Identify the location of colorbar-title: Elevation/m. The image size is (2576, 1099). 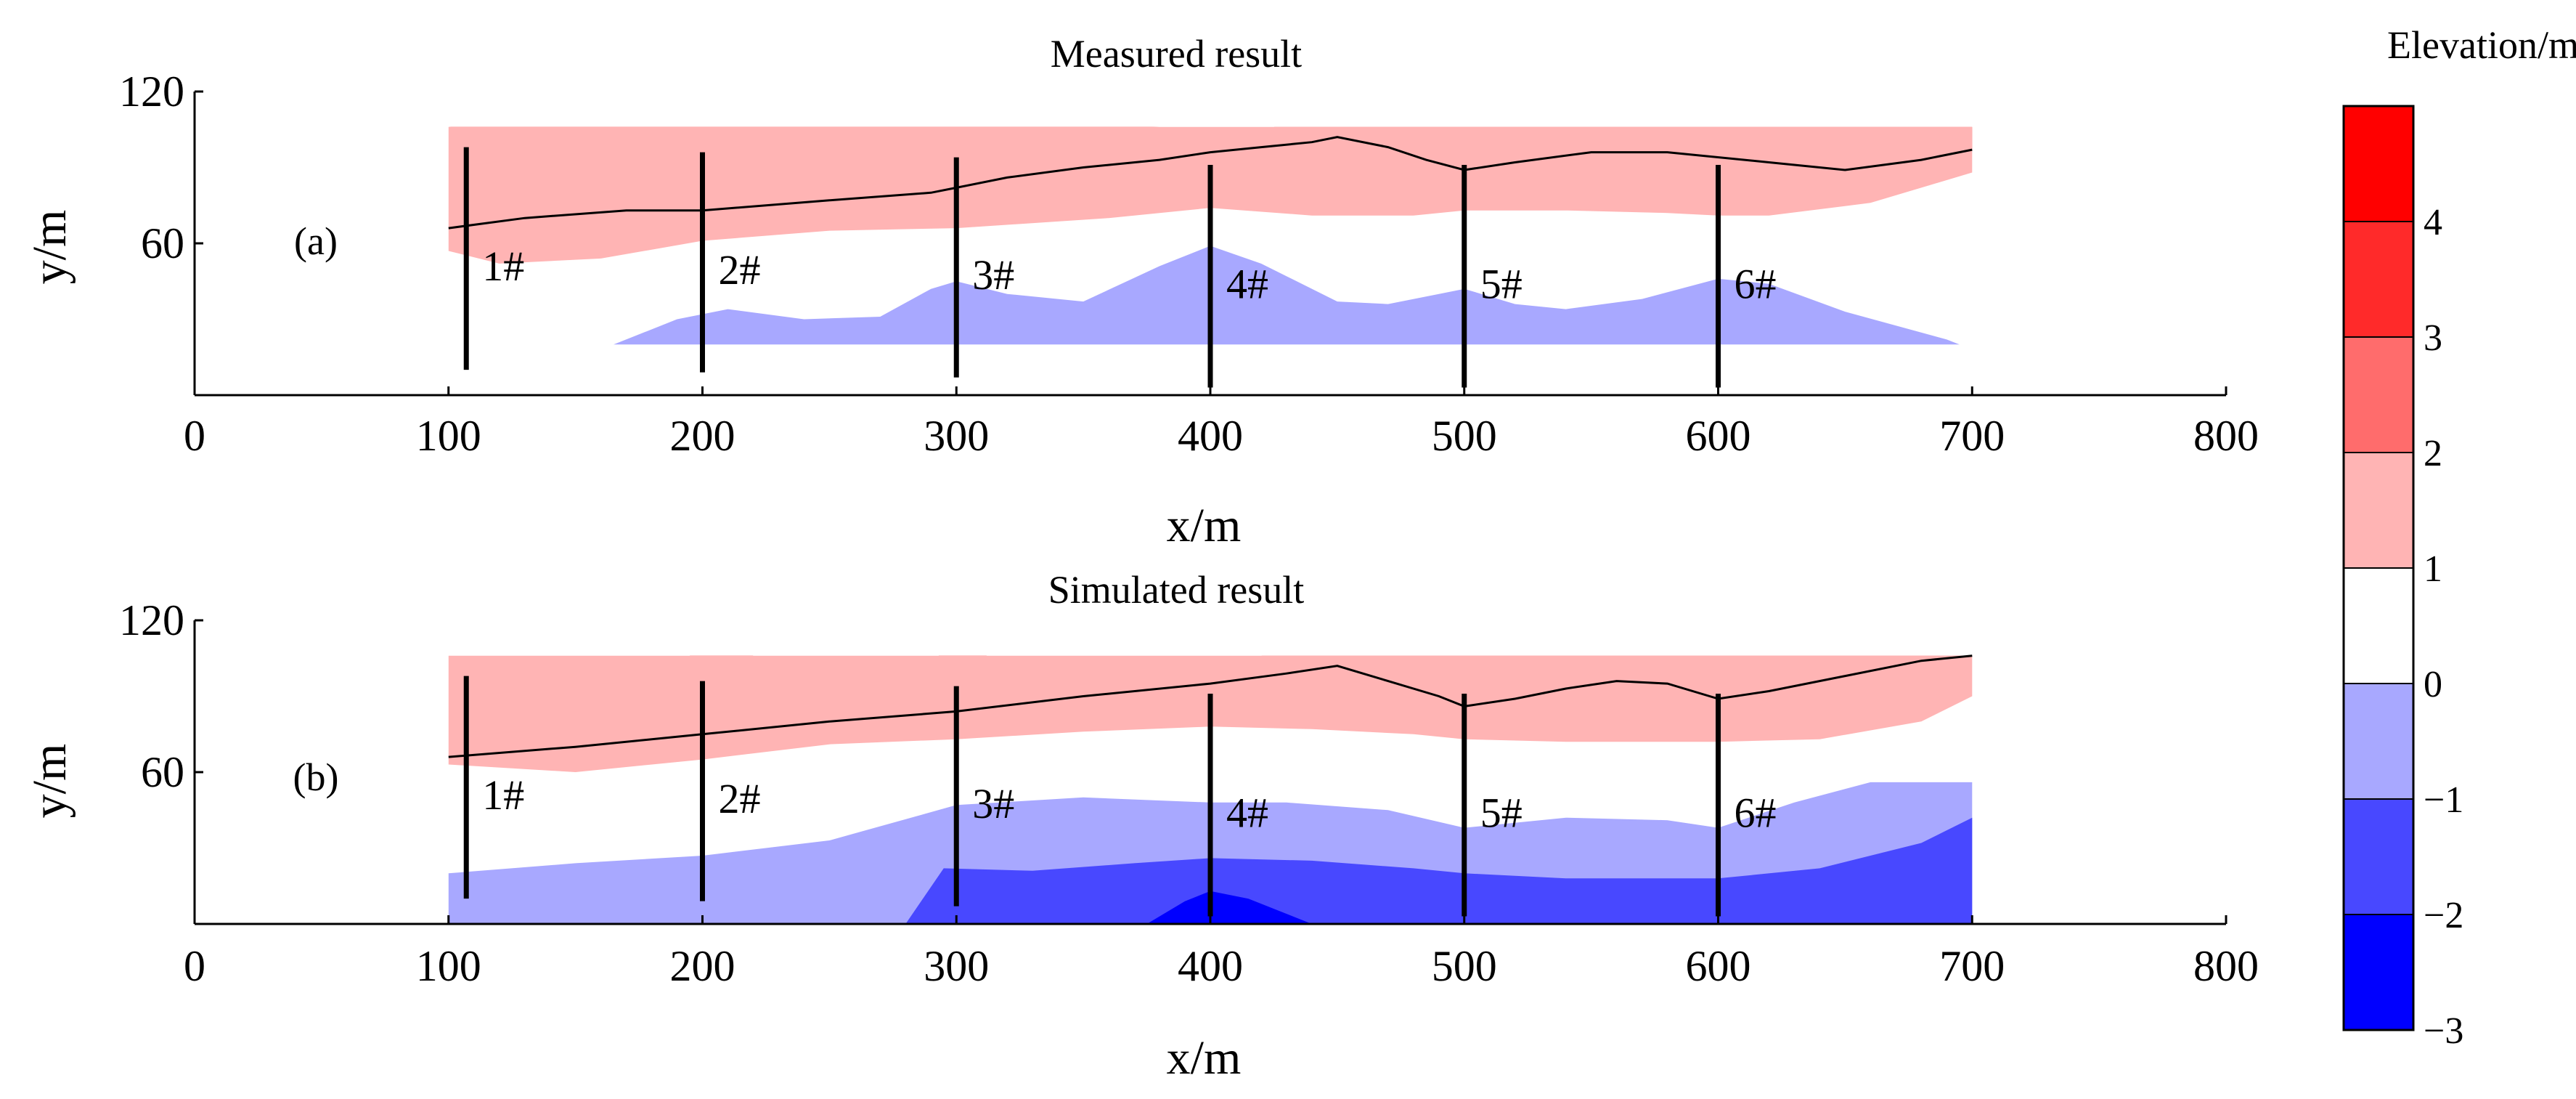
(2481, 45).